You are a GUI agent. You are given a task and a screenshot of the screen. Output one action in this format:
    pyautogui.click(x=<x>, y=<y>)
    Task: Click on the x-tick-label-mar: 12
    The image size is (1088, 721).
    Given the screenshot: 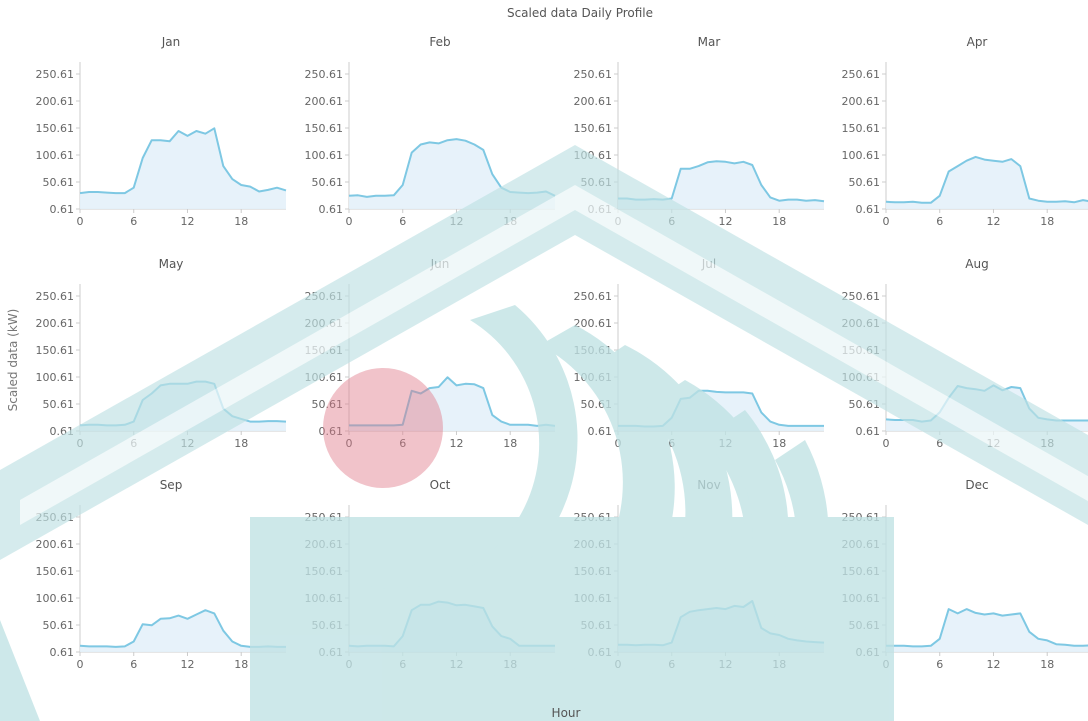 What is the action you would take?
    pyautogui.click(x=725, y=221)
    